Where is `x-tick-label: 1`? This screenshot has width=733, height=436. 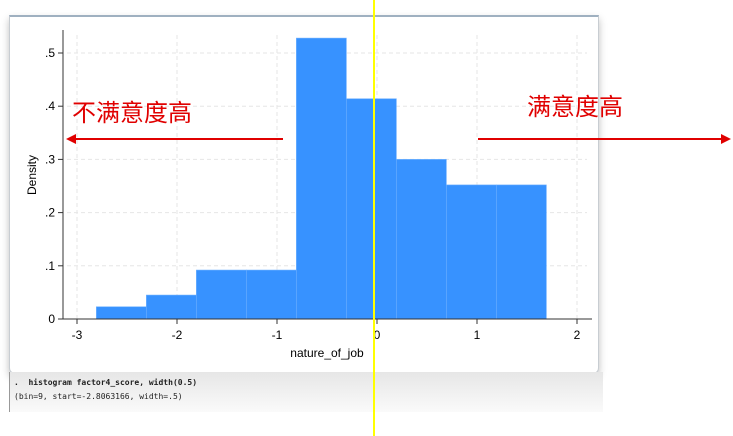
x-tick-label: 1 is located at coordinates (477, 335).